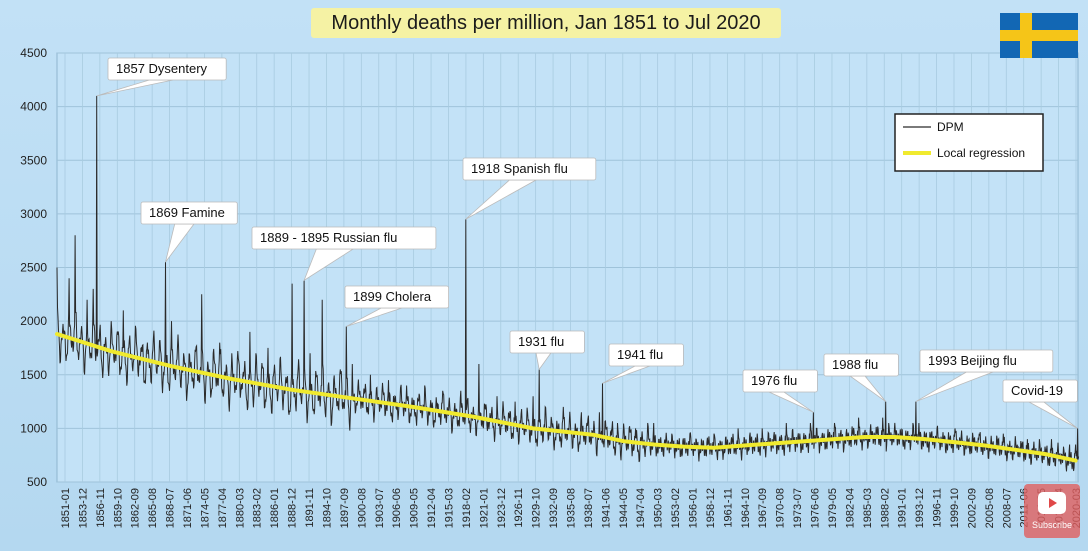 This screenshot has width=1088, height=551. I want to click on annotation-label: 1941 flu, so click(640, 354).